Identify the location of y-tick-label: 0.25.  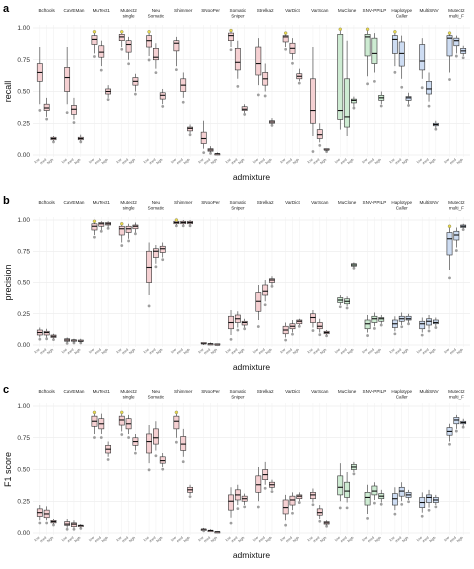
(23, 501).